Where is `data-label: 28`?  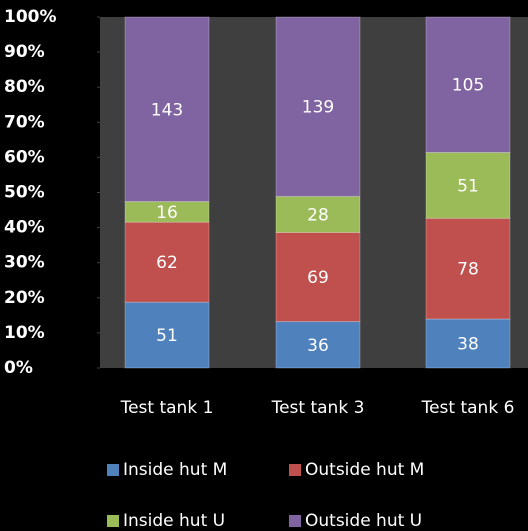
data-label: 28 is located at coordinates (318, 215).